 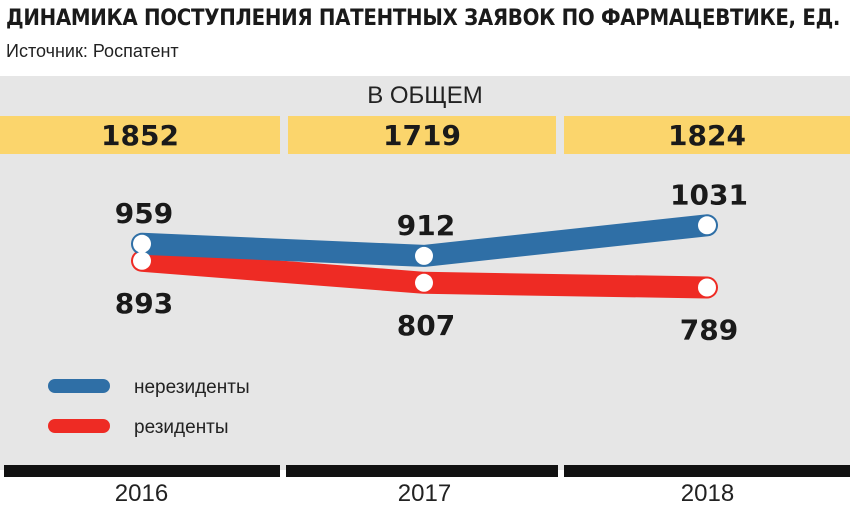 What do you see at coordinates (707, 494) in the screenshot?
I see `x-tick-2018: 2018` at bounding box center [707, 494].